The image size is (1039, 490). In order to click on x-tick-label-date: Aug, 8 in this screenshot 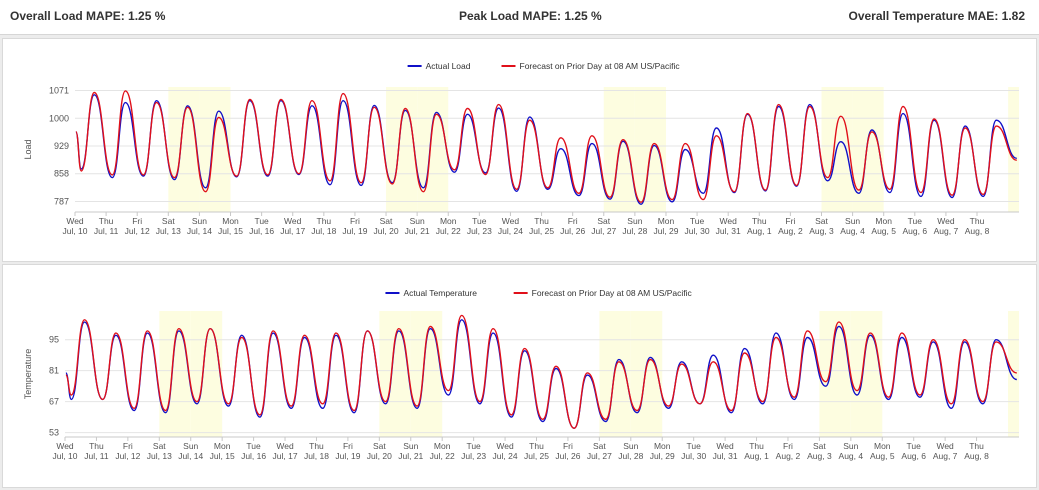, I will do `click(976, 456)`.